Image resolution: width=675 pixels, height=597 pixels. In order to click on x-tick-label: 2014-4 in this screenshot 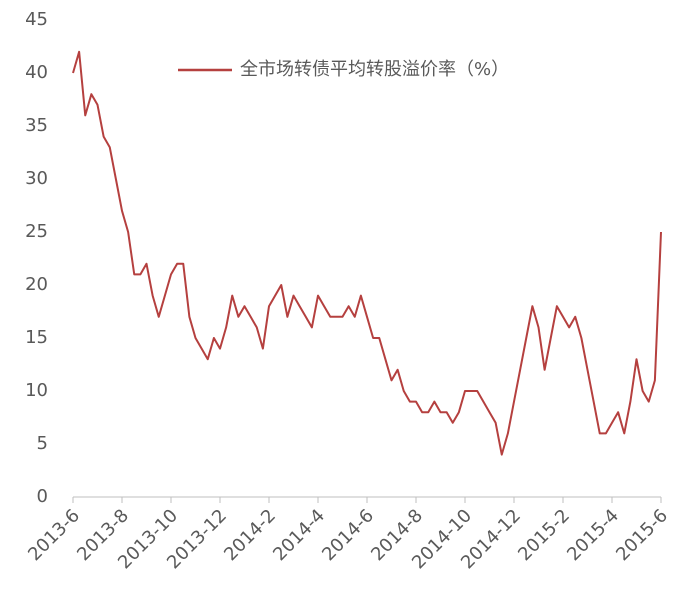, I will do `click(299, 535)`.